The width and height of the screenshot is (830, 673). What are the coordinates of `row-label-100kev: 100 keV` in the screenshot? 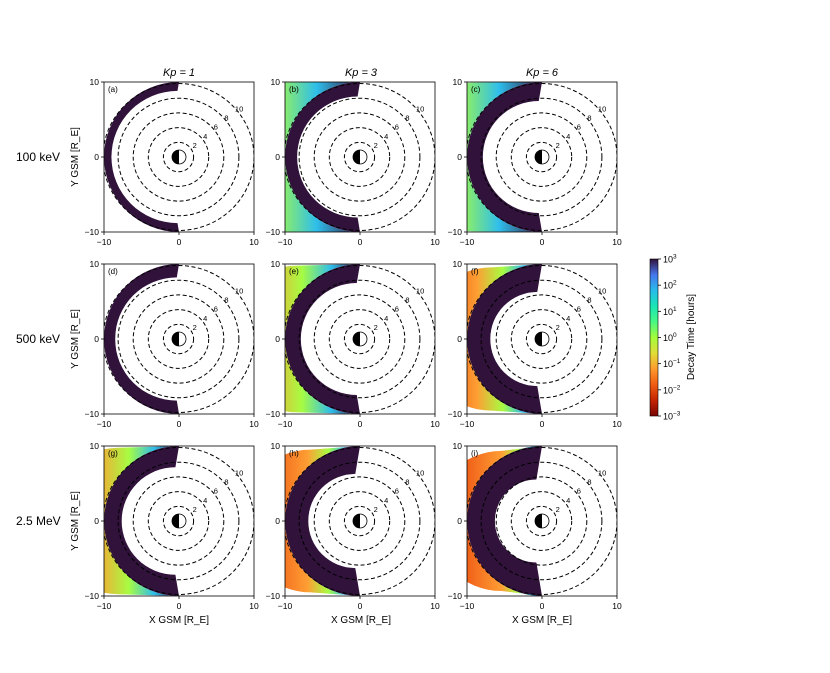 It's located at (38, 157).